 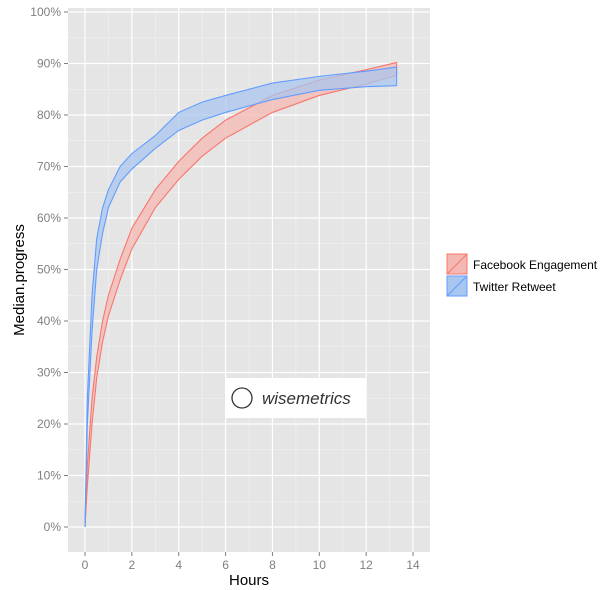 What do you see at coordinates (535, 265) in the screenshot?
I see `legend-label: Facebook Engagement` at bounding box center [535, 265].